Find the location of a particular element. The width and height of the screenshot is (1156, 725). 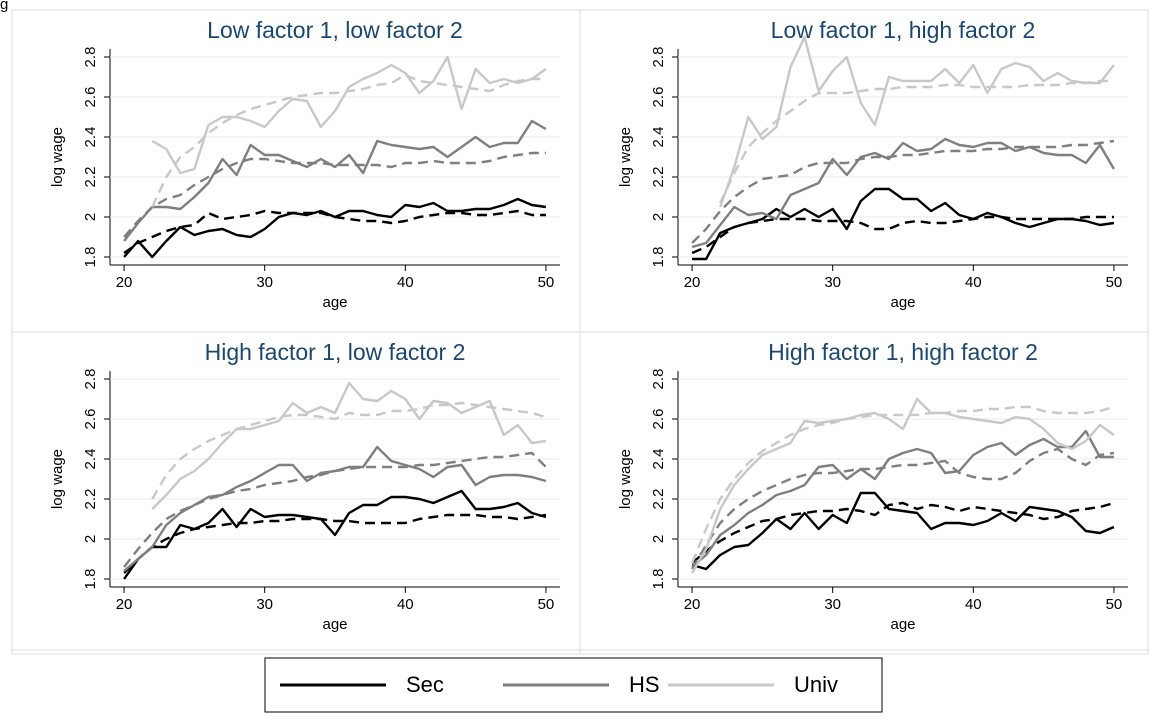

panel-title: High factor 1, high factor 2 is located at coordinates (903, 352).